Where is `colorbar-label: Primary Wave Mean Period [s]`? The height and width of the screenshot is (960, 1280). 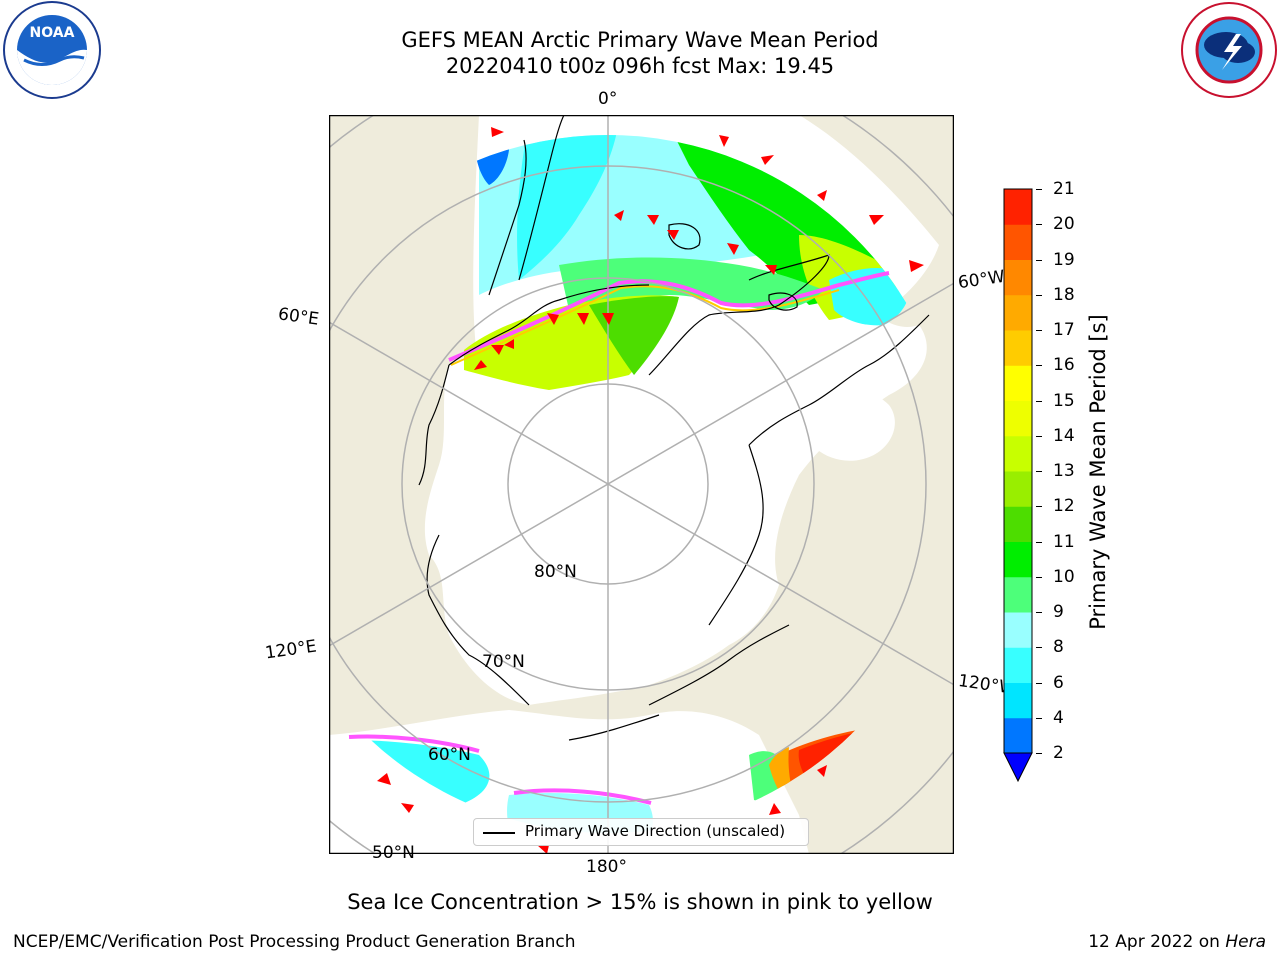 colorbar-label: Primary Wave Mean Period [s] is located at coordinates (1098, 472).